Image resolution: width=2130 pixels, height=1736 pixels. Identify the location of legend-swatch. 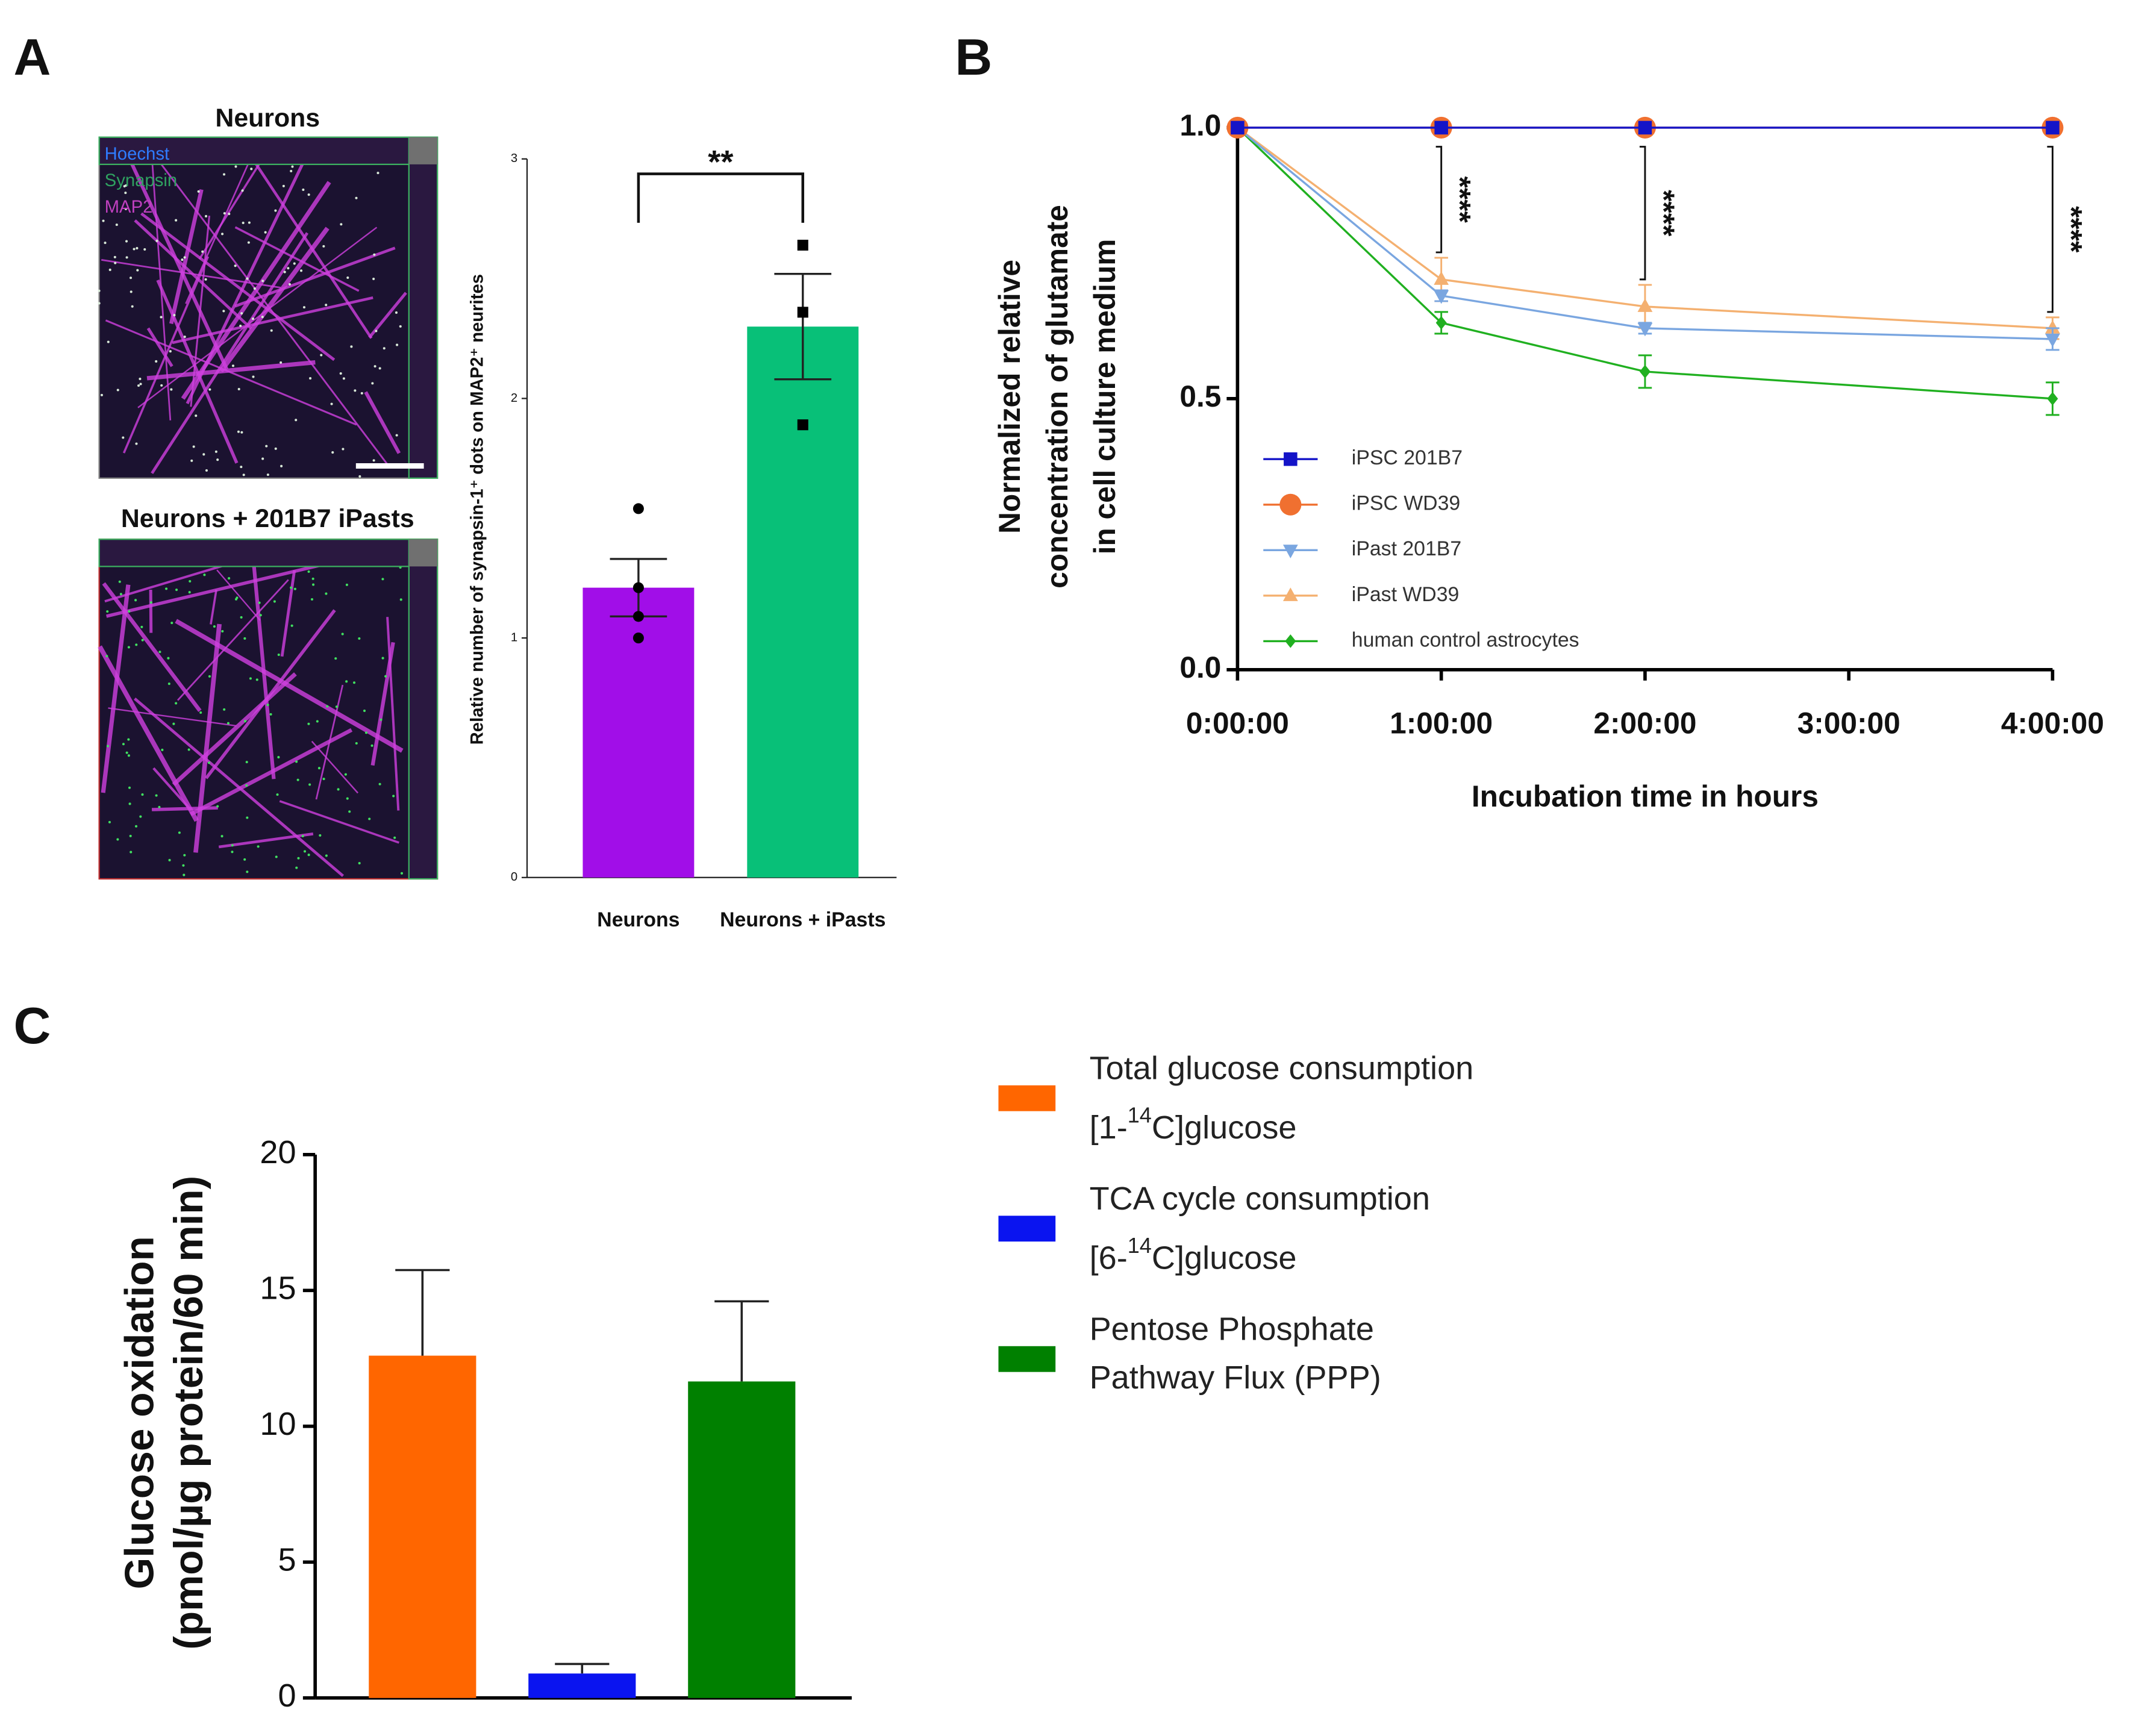
(1027, 1098).